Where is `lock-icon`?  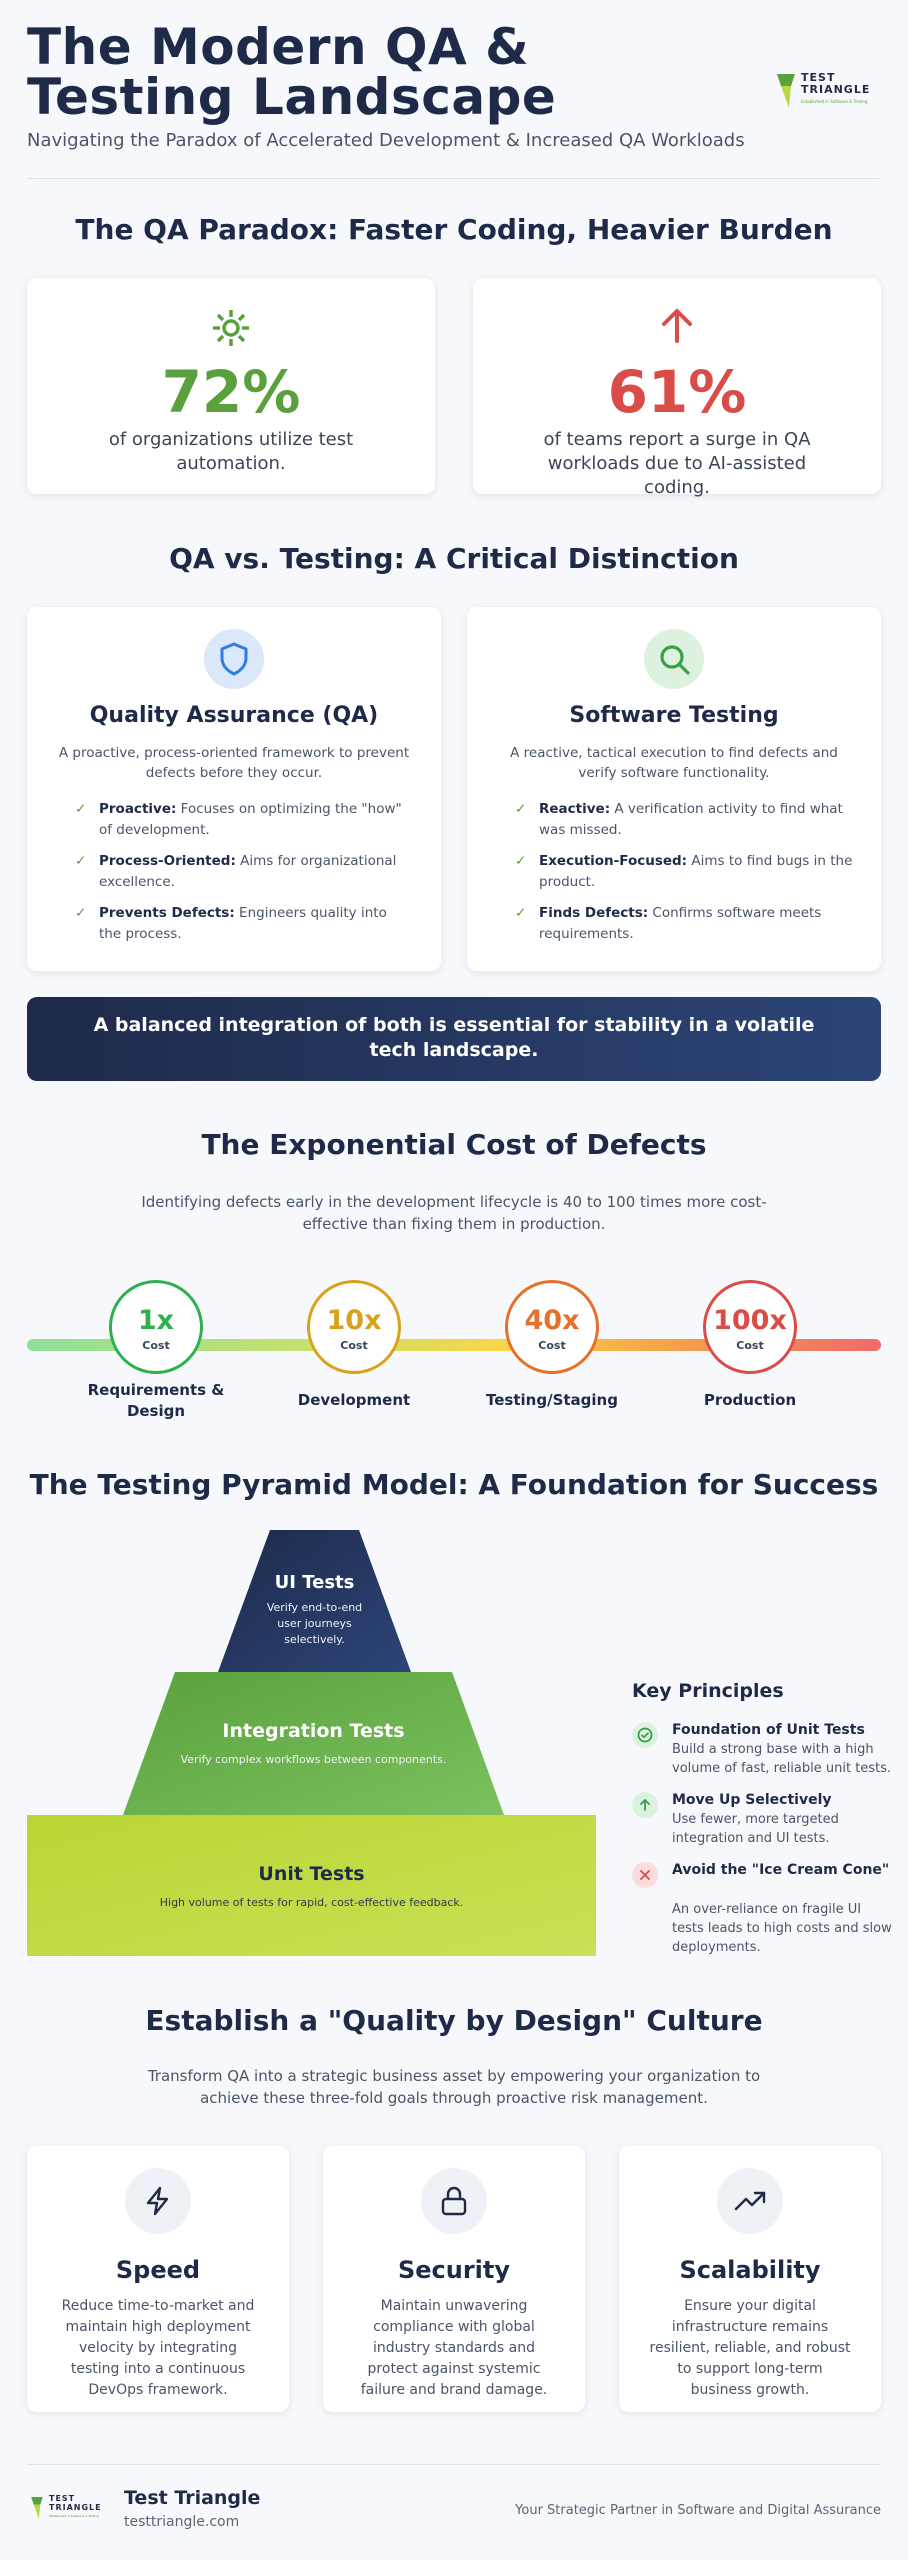
lock-icon is located at coordinates (454, 2201).